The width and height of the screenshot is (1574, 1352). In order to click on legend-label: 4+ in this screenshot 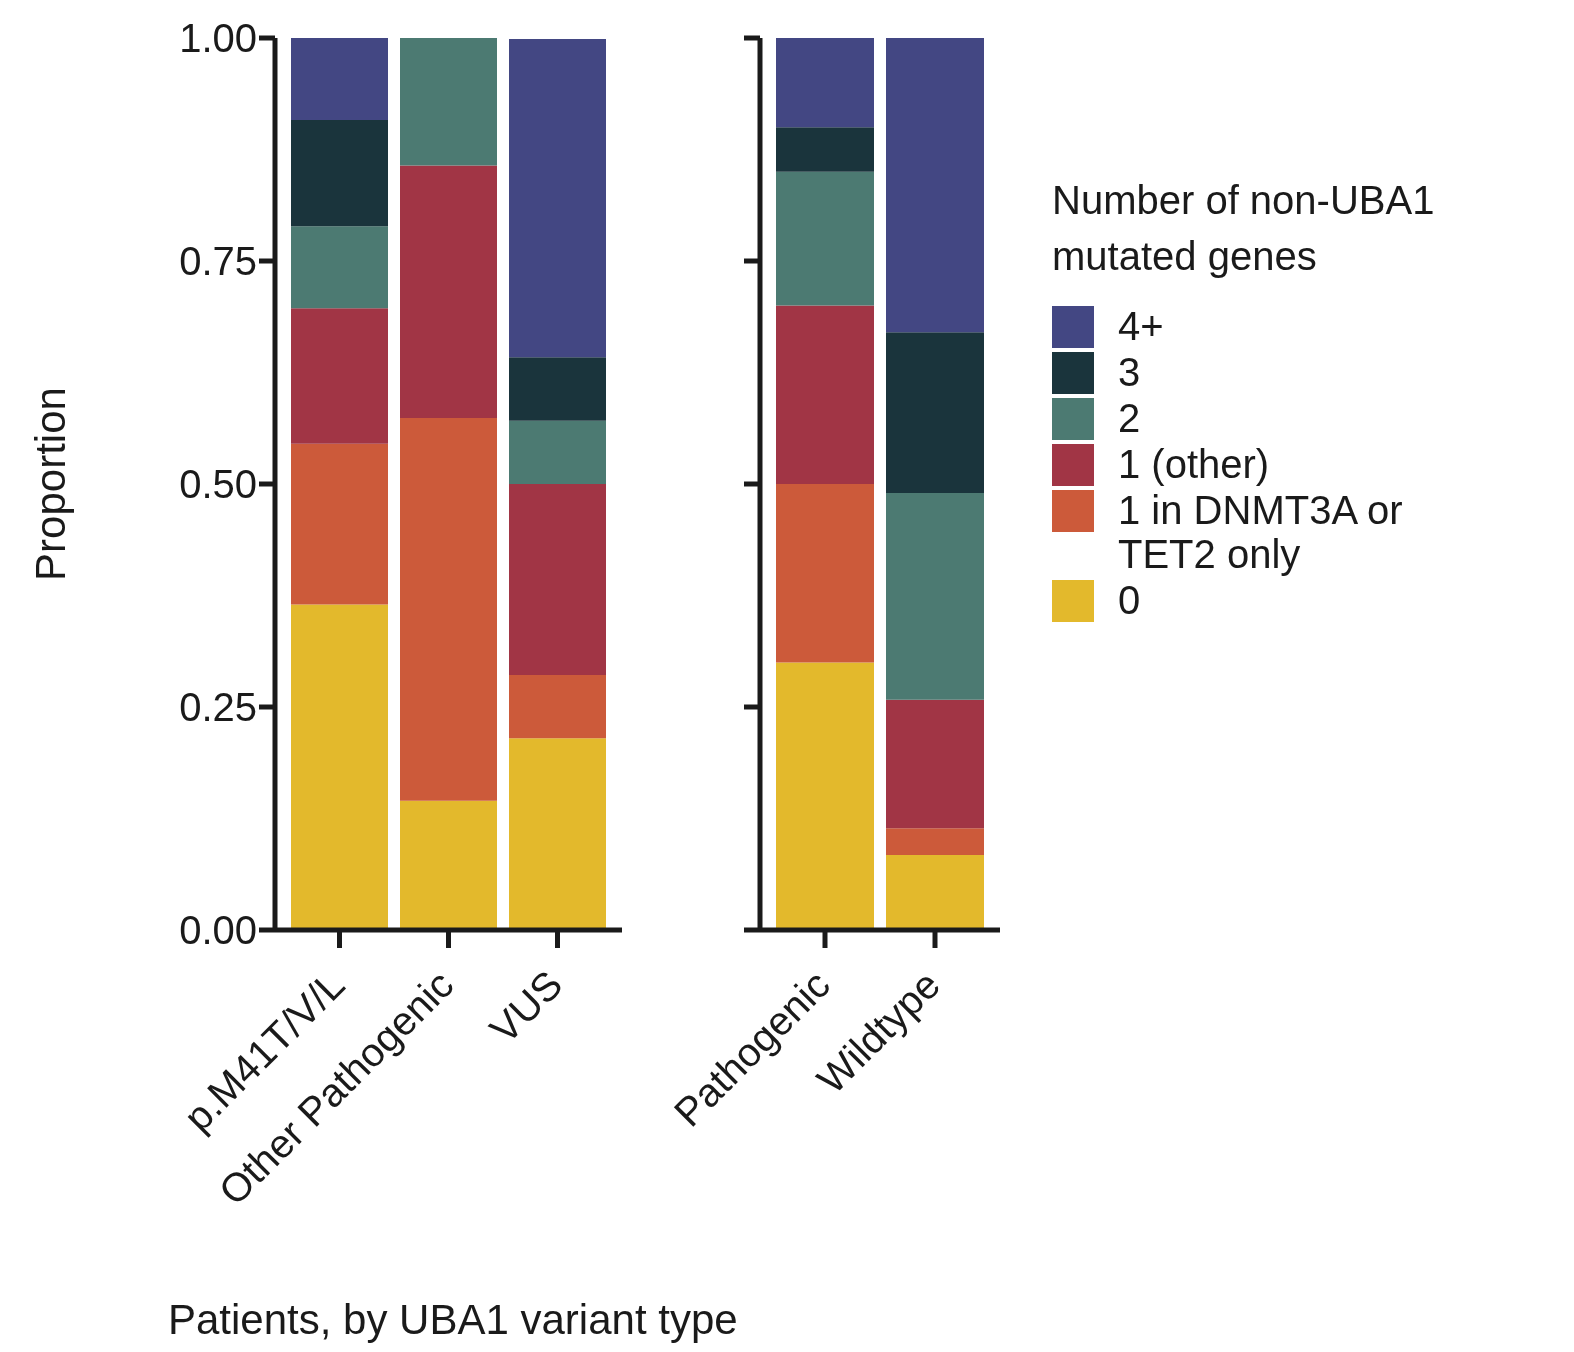, I will do `click(1141, 326)`.